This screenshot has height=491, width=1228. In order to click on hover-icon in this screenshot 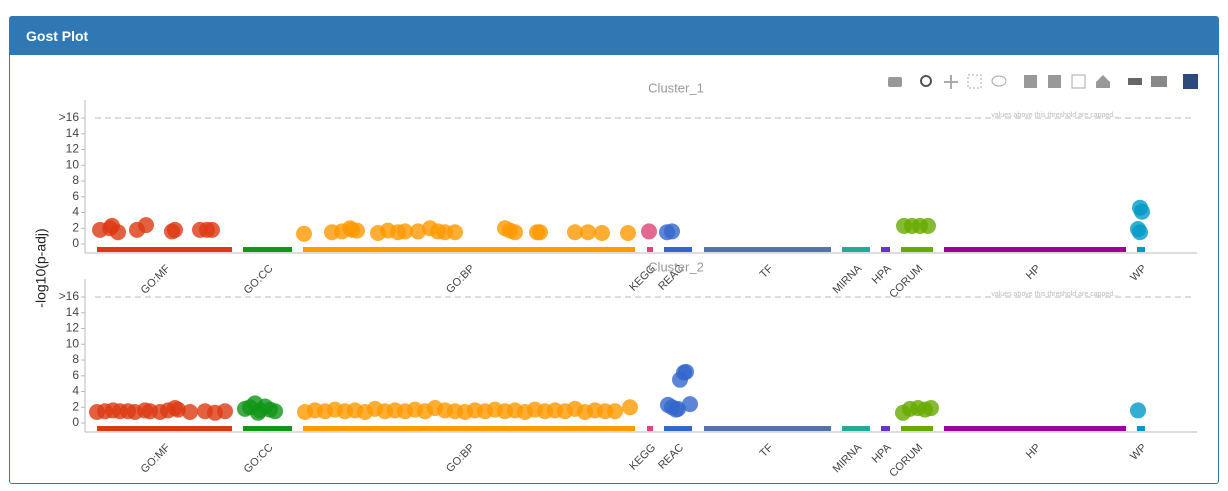, I will do `click(1159, 81)`.